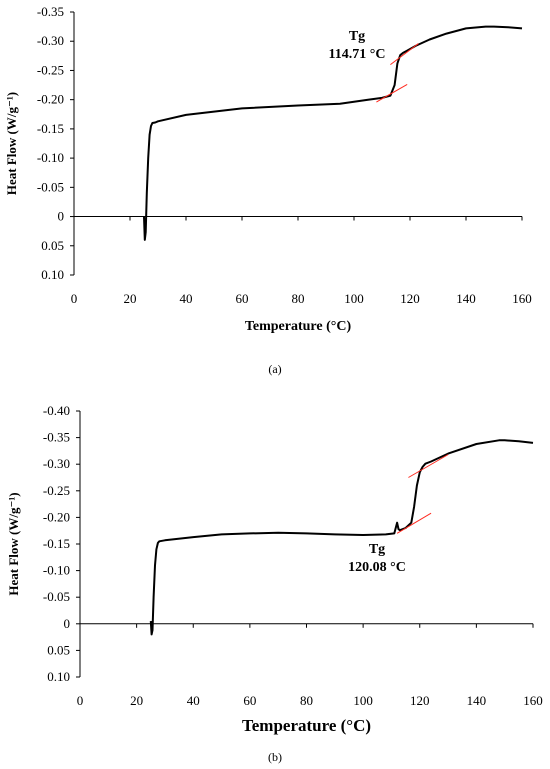 The height and width of the screenshot is (769, 550). What do you see at coordinates (56, 410) in the screenshot?
I see `y-tick-label: -0.40` at bounding box center [56, 410].